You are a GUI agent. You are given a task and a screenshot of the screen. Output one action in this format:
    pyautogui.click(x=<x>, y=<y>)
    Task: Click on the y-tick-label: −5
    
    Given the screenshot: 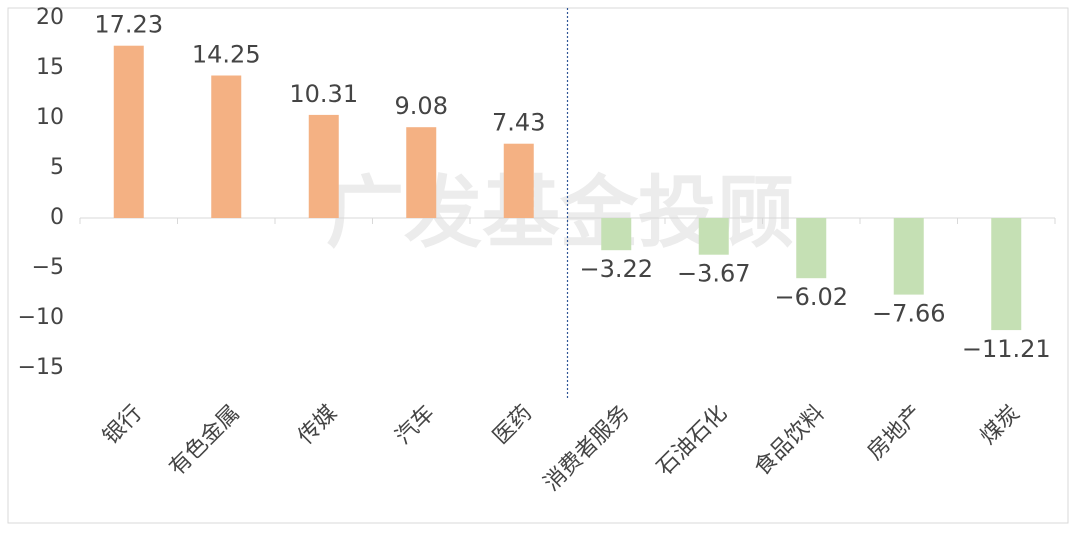 What is the action you would take?
    pyautogui.click(x=48, y=267)
    